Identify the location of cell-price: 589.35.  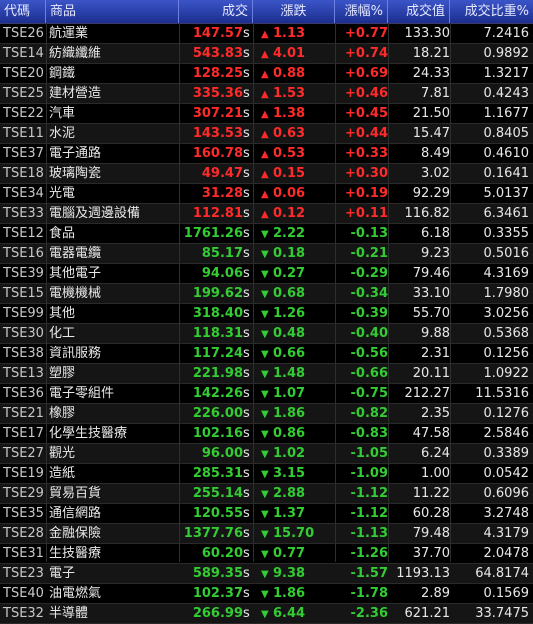
(217, 573).